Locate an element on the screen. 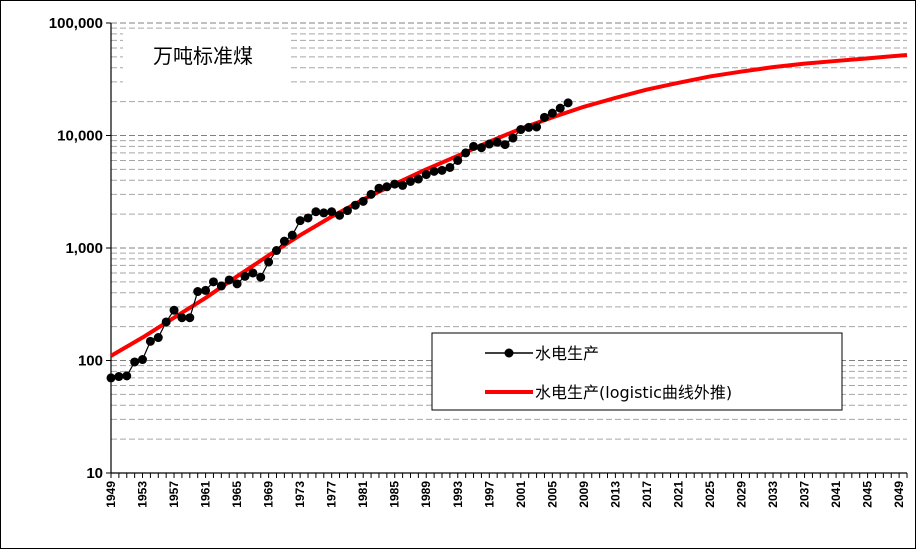 The height and width of the screenshot is (550, 916). x-tick-label: 2001 is located at coordinates (521, 494).